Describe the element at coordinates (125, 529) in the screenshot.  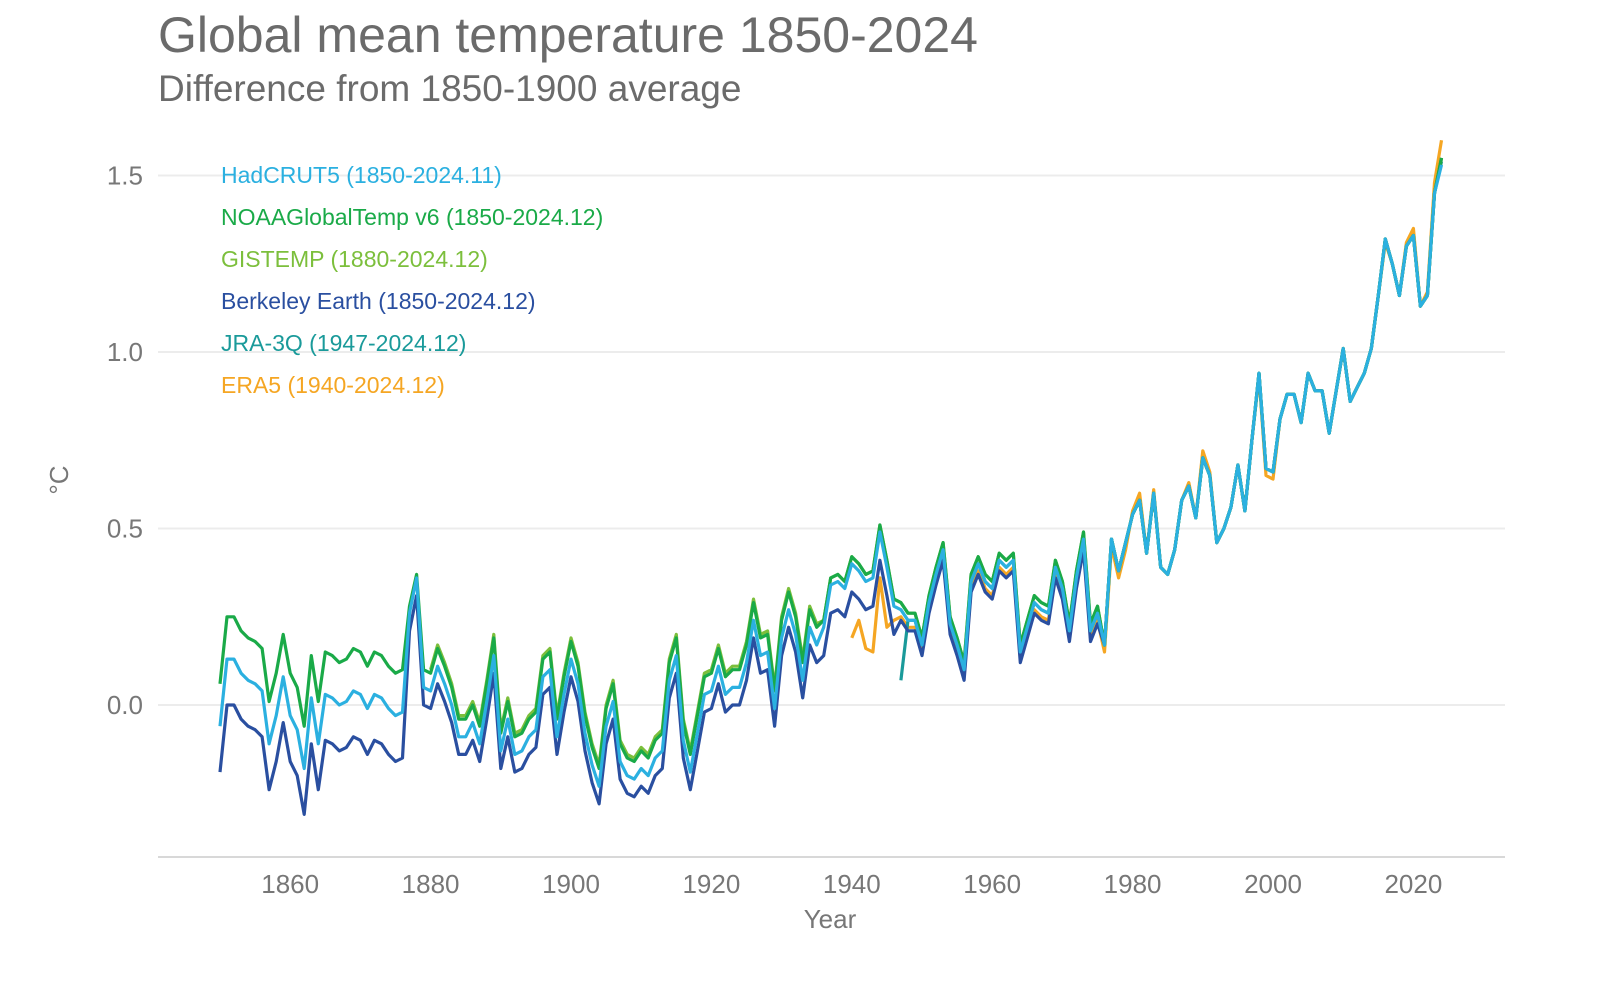
I see `y-tick-label: 0.5` at that location.